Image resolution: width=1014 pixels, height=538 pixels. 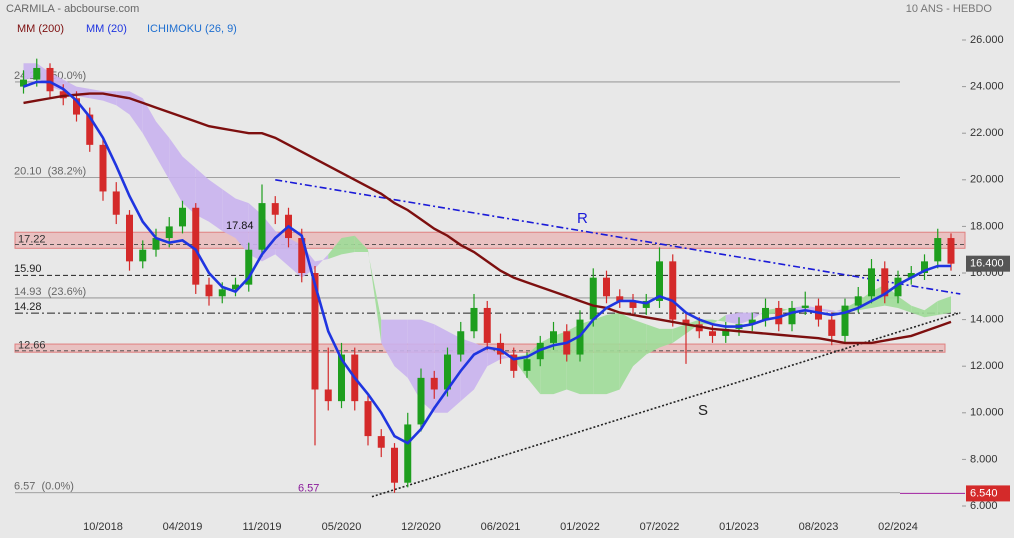 I want to click on x-tick-label: 06/2021, so click(x=501, y=527).